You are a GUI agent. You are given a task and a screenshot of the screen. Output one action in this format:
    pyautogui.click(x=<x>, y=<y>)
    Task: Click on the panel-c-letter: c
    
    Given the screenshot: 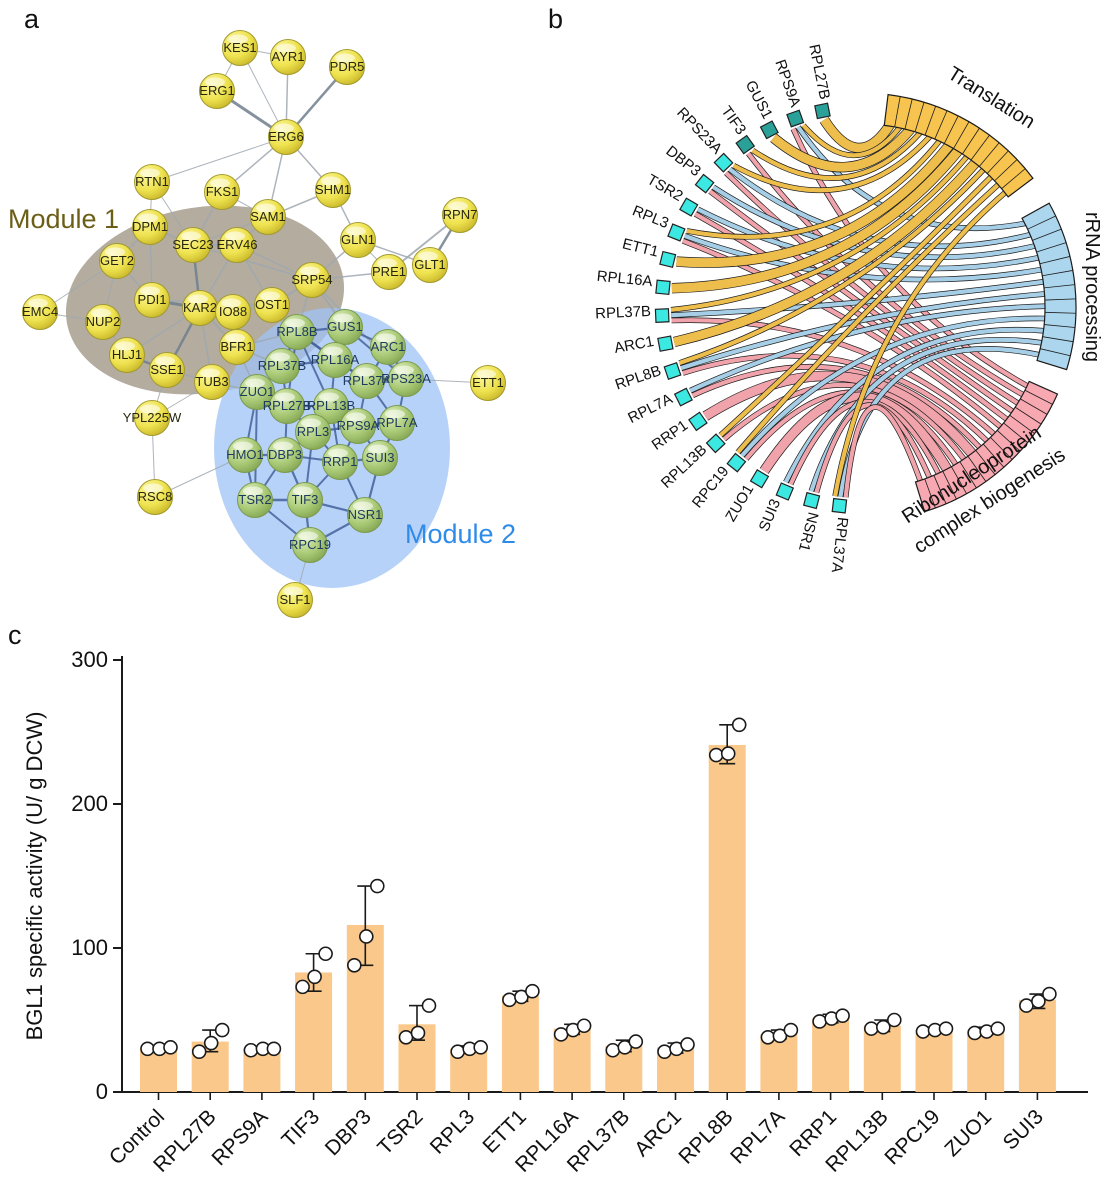 What is the action you would take?
    pyautogui.click(x=15, y=635)
    